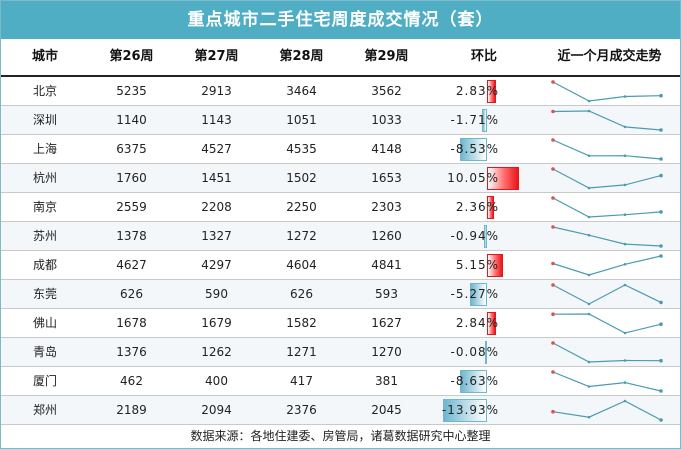 This screenshot has height=449, width=681. What do you see at coordinates (474, 352) in the screenshot?
I see `change-label: -0.08%` at bounding box center [474, 352].